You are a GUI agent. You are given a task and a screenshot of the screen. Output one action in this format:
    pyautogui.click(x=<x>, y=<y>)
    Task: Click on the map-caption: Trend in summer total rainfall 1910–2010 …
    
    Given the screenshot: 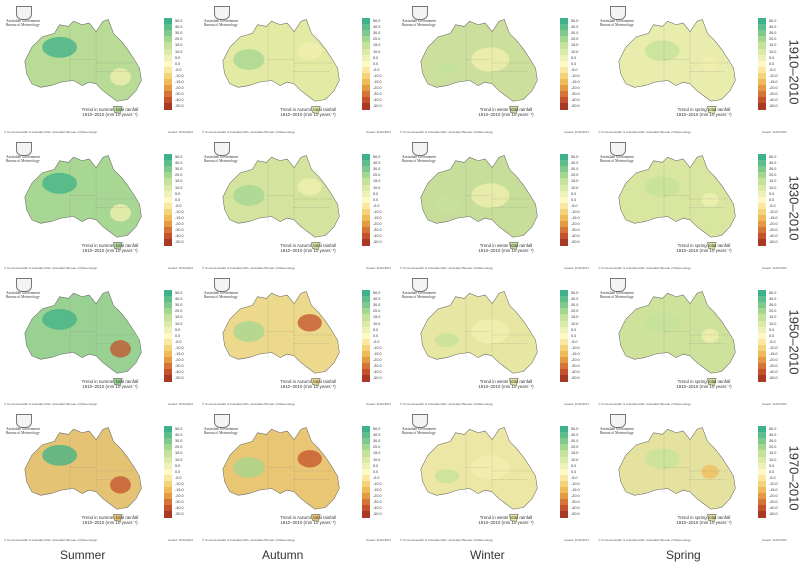 What is the action you would take?
    pyautogui.click(x=110, y=248)
    